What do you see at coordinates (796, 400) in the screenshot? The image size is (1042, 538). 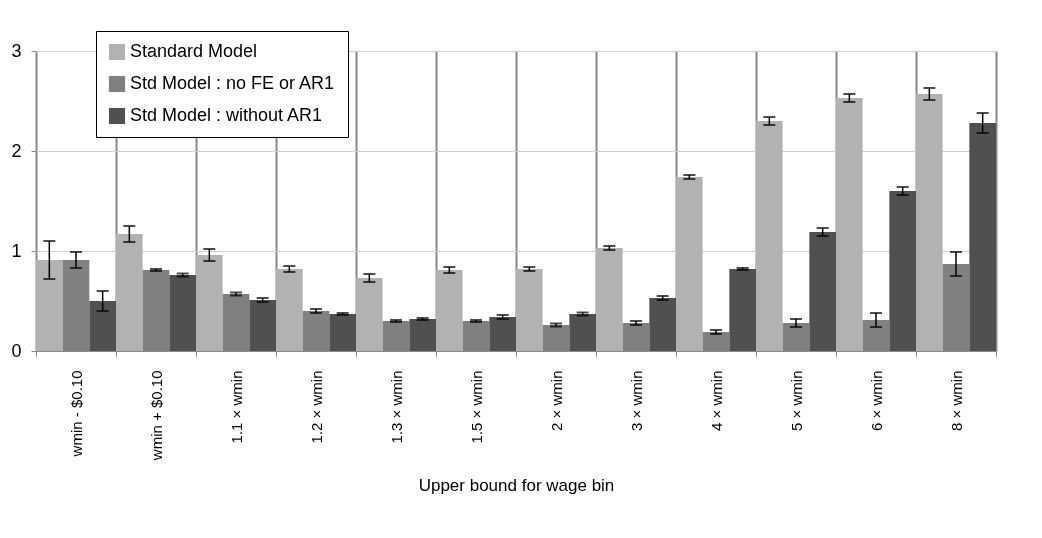 I see `x-tick-label: 5 × wmin` at bounding box center [796, 400].